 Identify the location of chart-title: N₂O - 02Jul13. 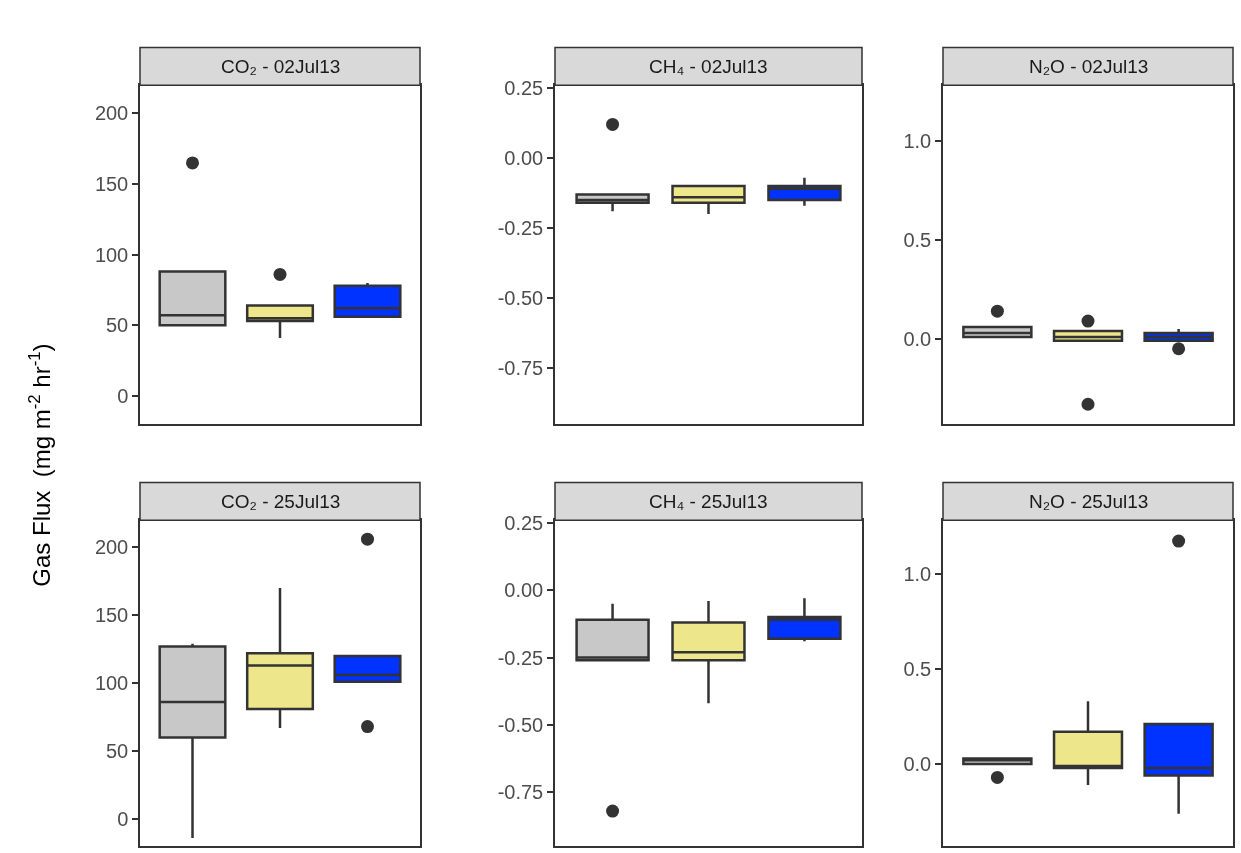
(1089, 66).